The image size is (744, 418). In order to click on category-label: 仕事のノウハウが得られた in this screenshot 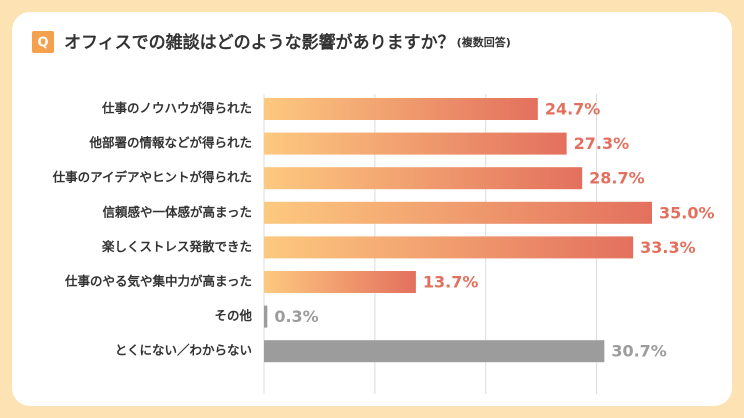, I will do `click(176, 108)`.